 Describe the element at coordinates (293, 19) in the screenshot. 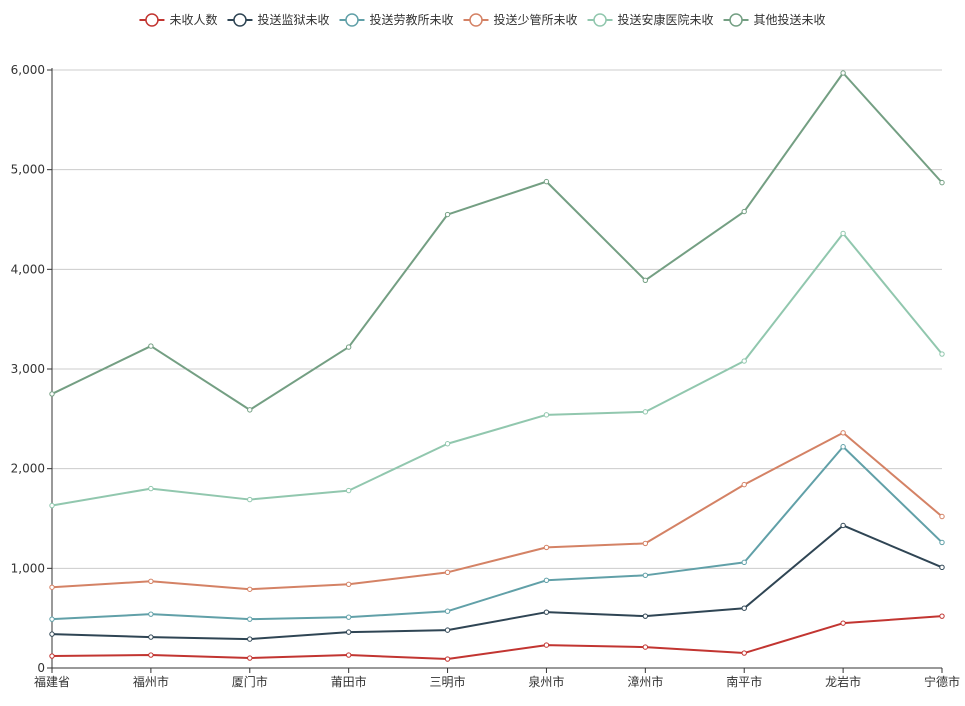

I see `legend-label: 投送监狱未收` at that location.